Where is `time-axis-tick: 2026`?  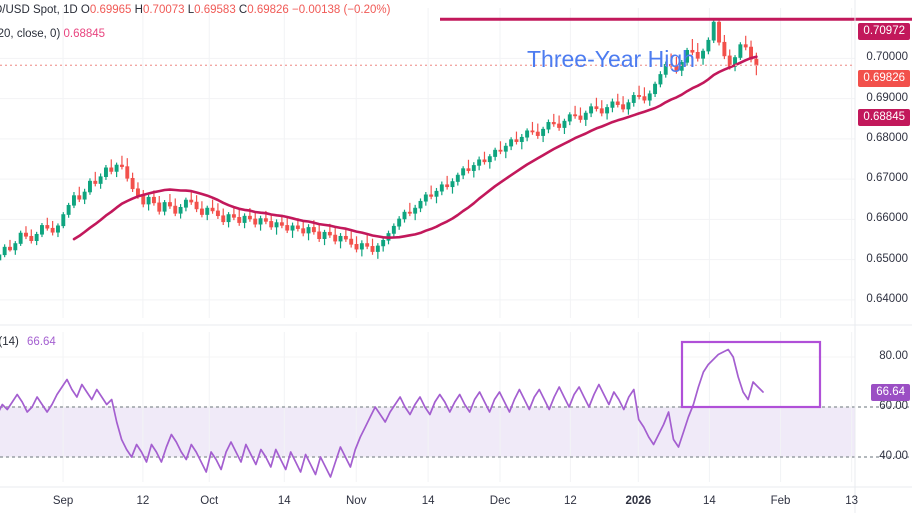
time-axis-tick: 2026 is located at coordinates (638, 501).